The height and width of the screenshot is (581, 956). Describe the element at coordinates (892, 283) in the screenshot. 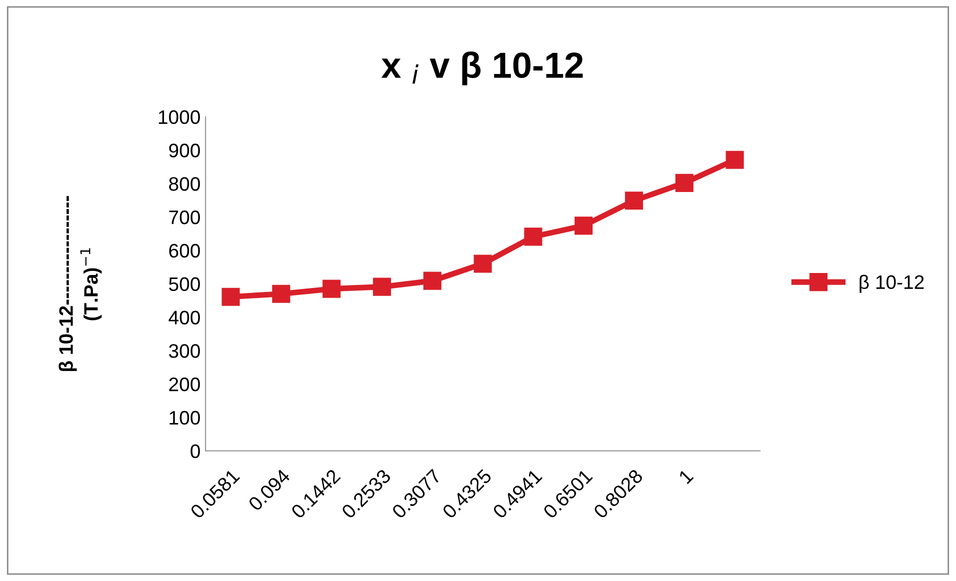

I see `legend-label: β 10-12` at that location.